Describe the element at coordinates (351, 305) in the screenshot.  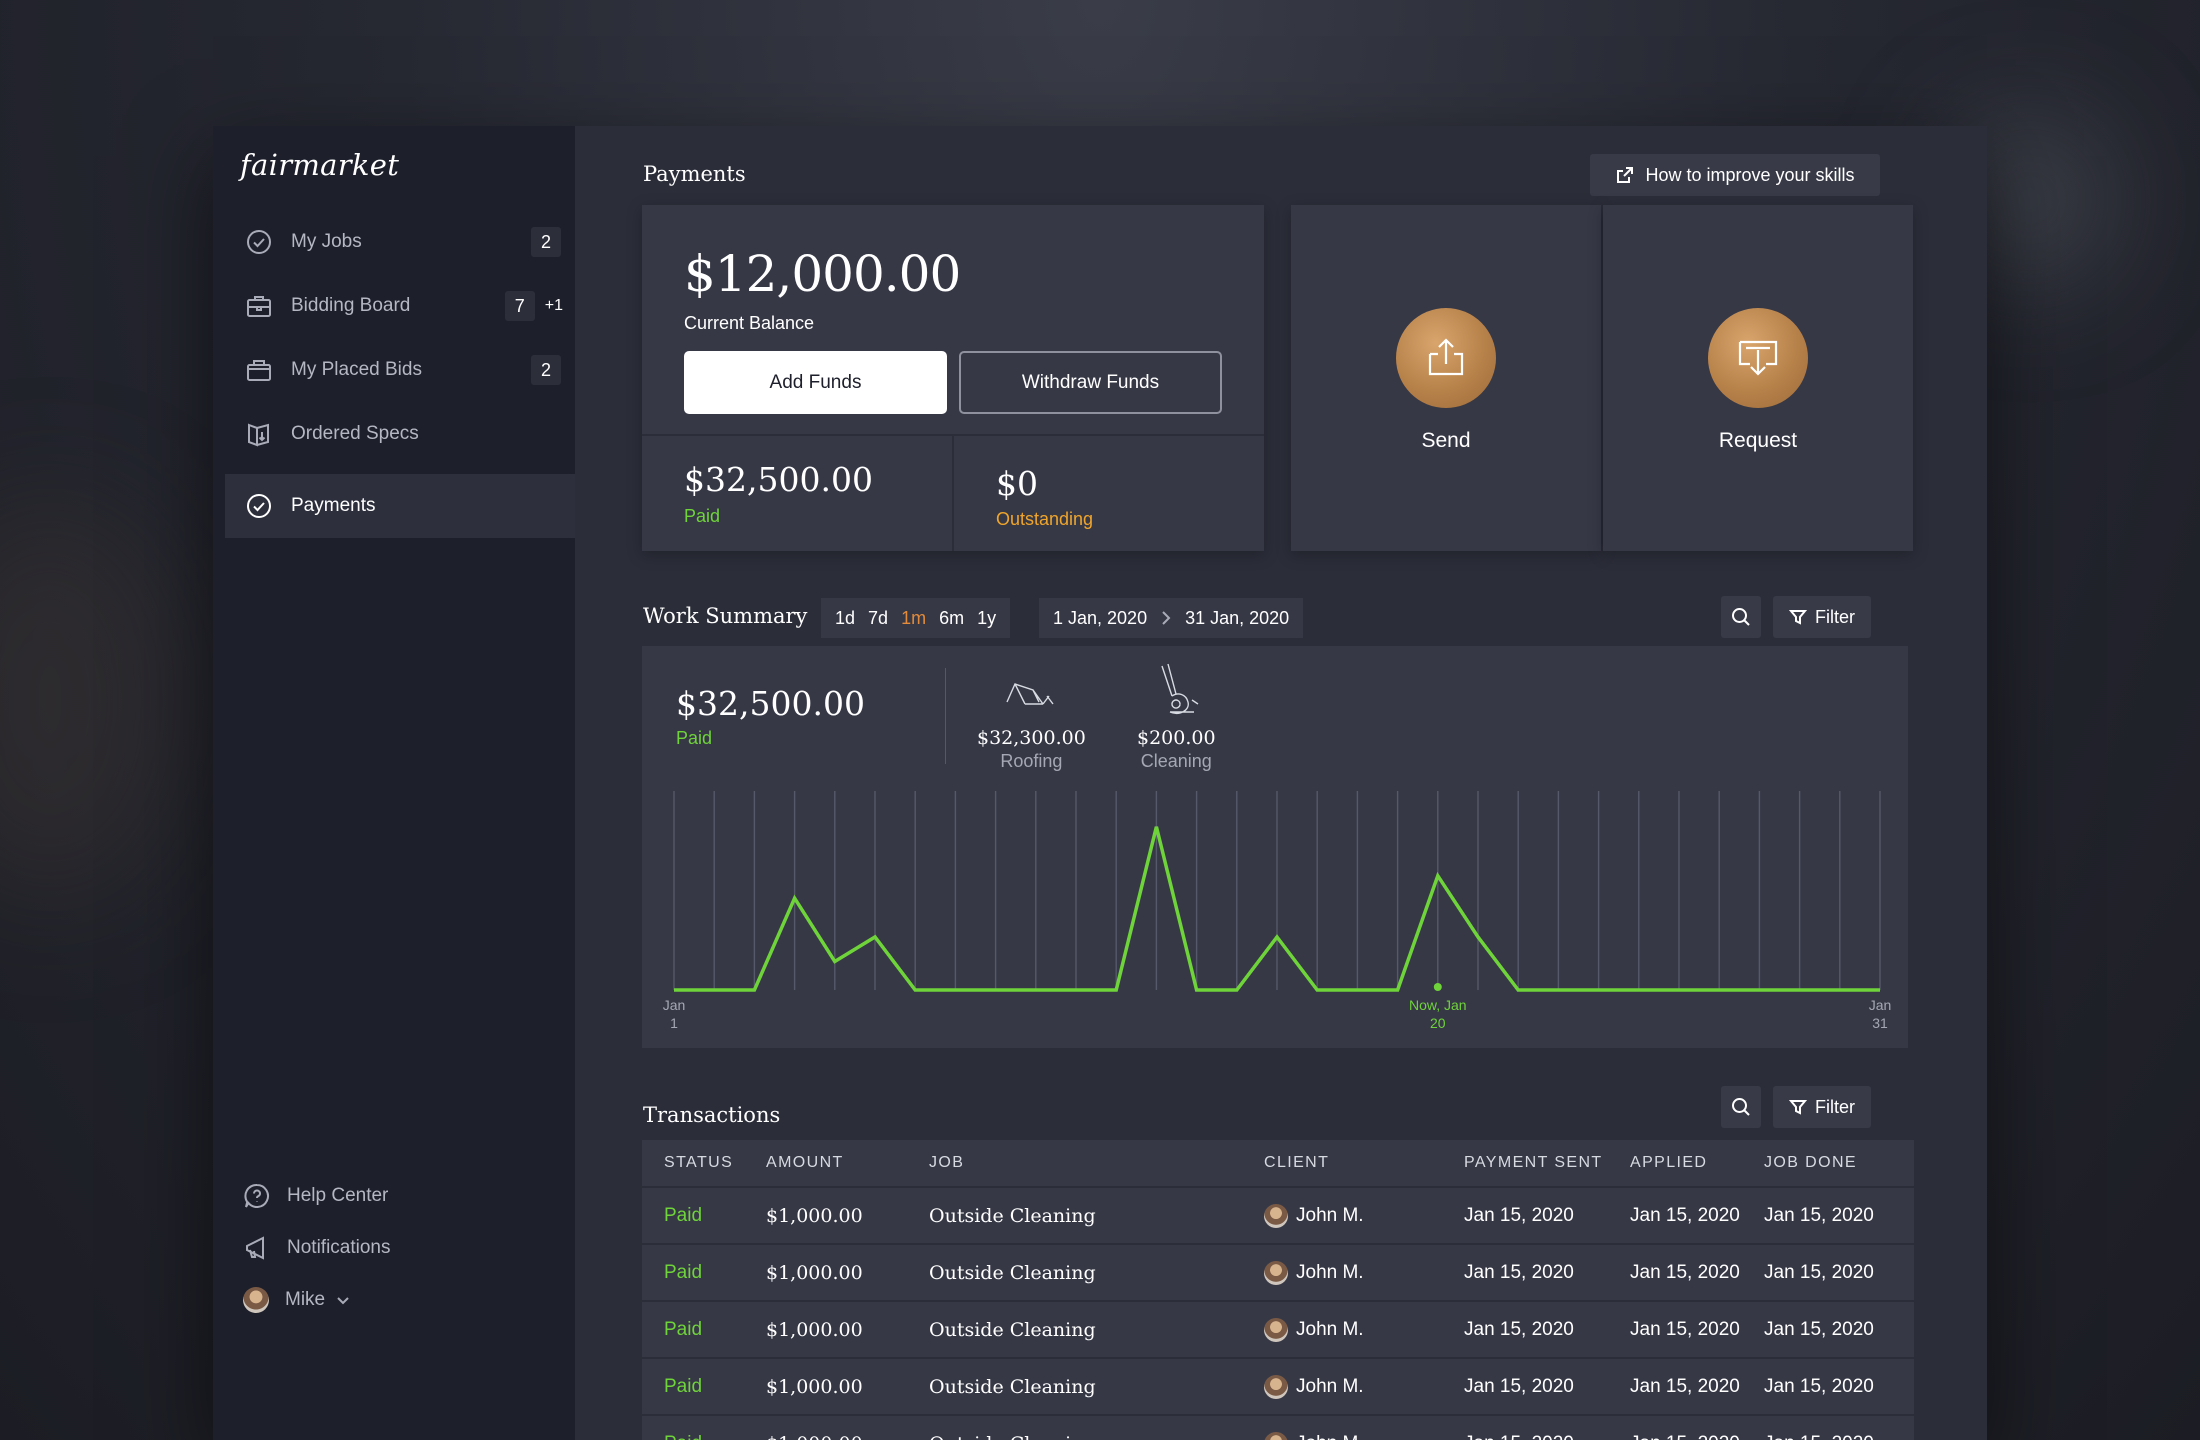
I see `sidebar-item-label: Bidding Board` at that location.